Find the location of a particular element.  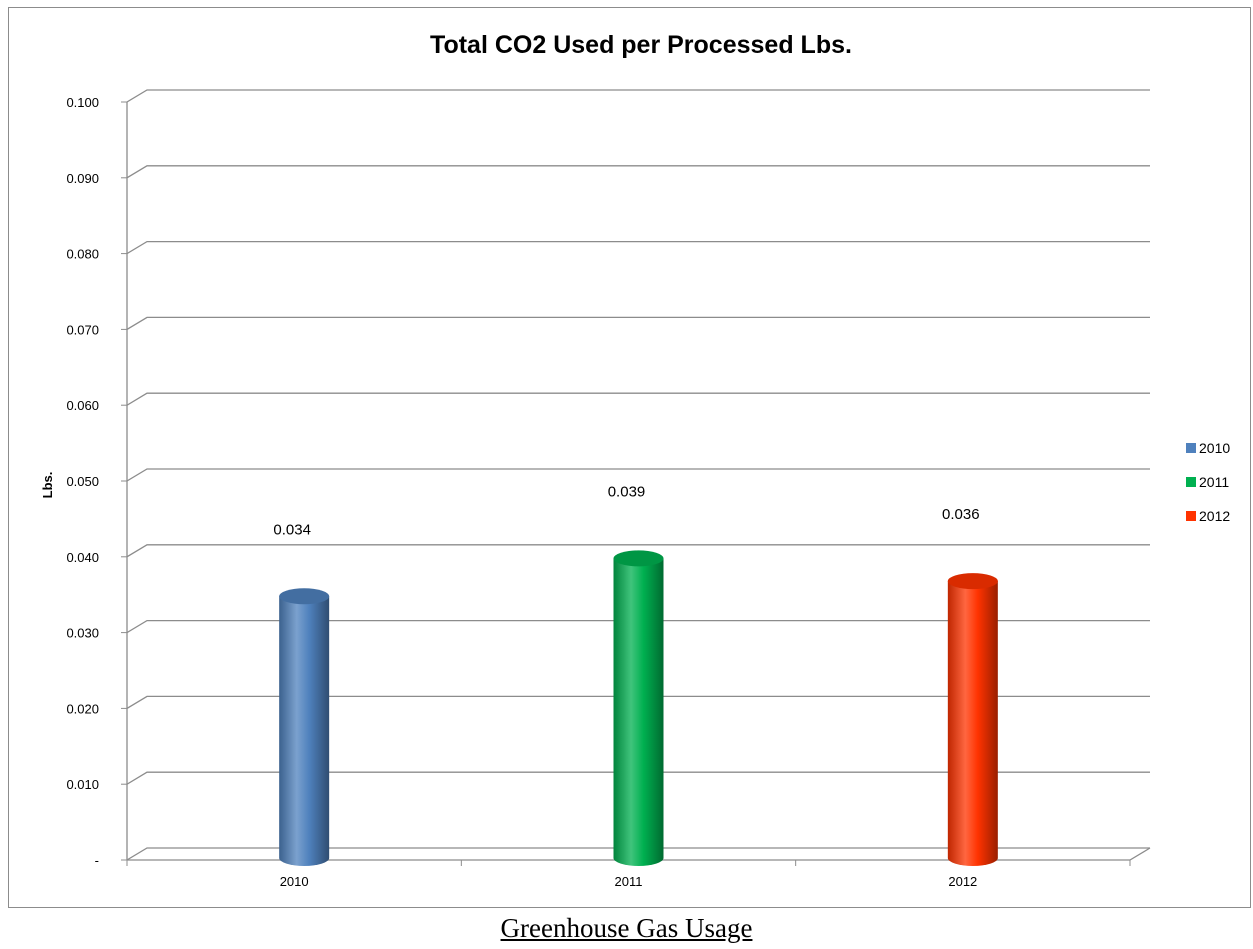

legend: 2010 2011 2012 is located at coordinates (1208, 482).